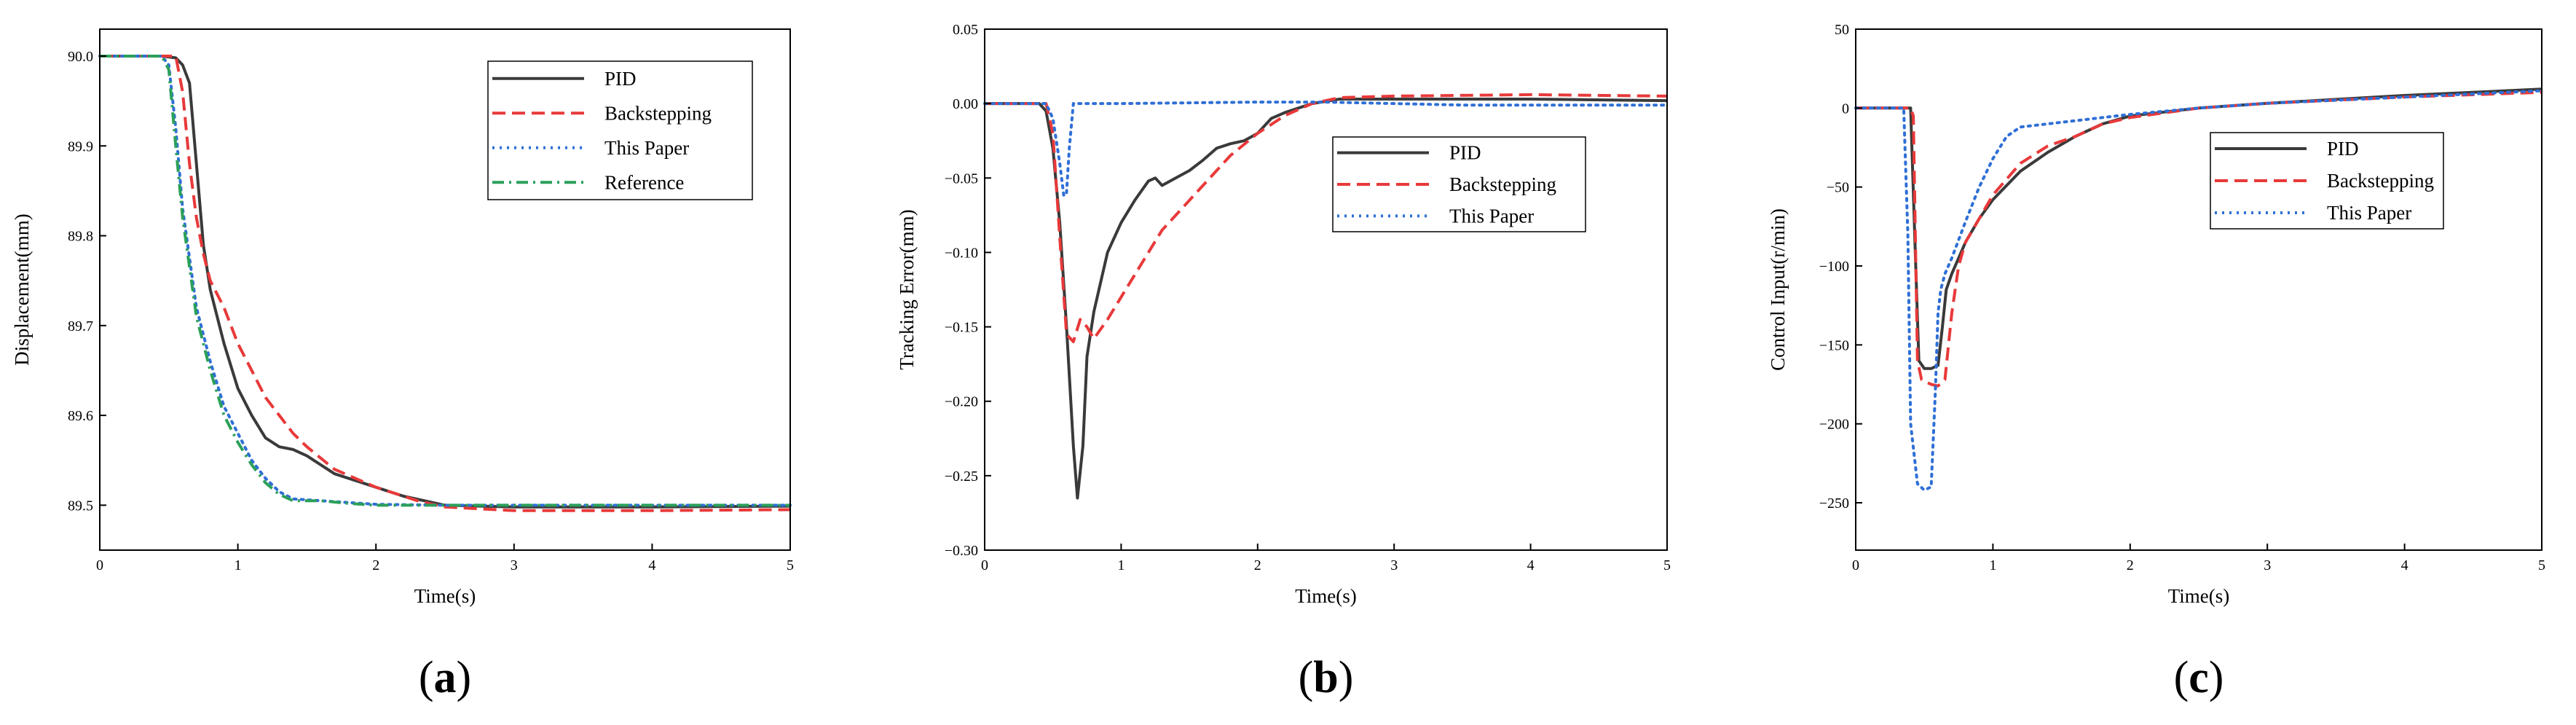  I want to click on chart-c-series-1-line, so click(2199, 239).